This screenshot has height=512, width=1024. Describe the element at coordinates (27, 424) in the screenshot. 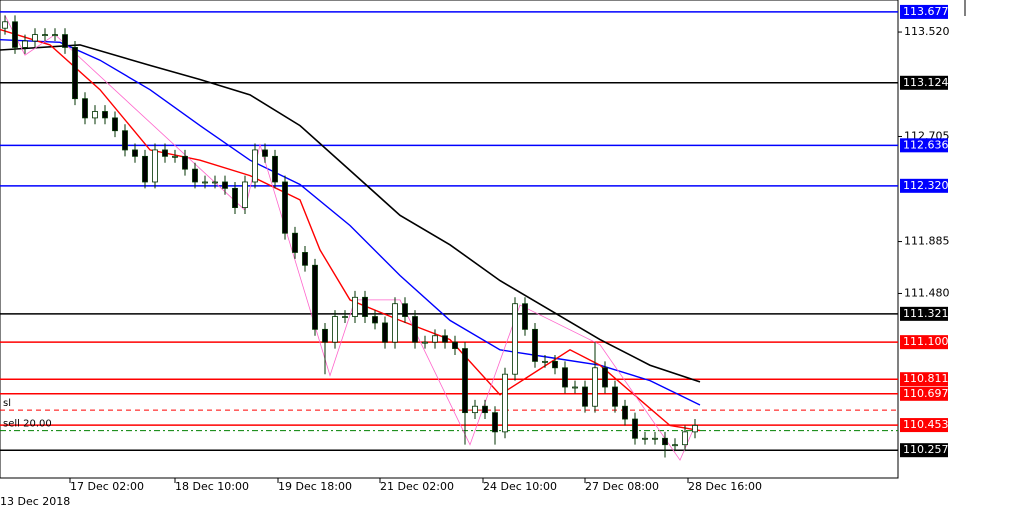

I see `order-label: sell 20.00` at that location.